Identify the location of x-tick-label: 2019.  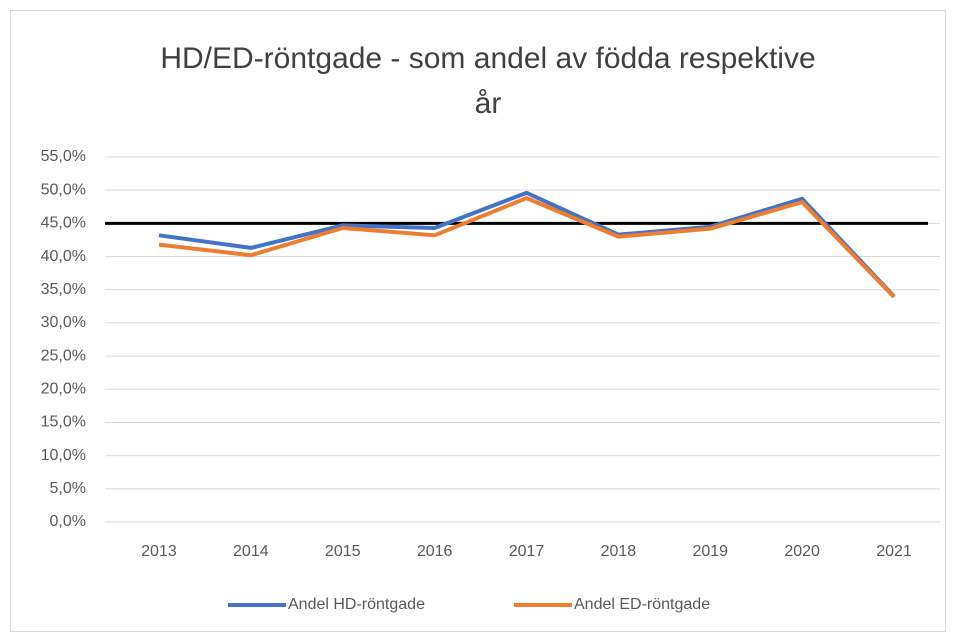
(710, 551).